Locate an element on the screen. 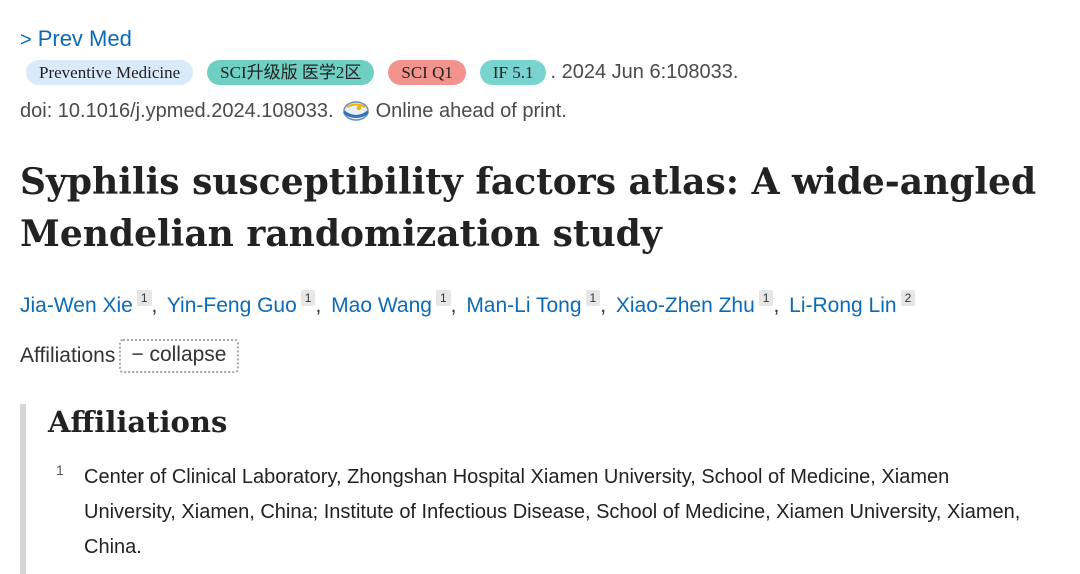  affiliation-ref: 2 is located at coordinates (908, 298).